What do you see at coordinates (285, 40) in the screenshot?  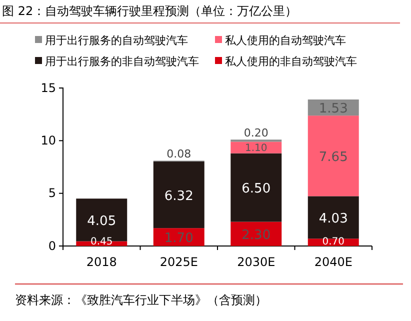 I see `legend-label: 私人使用的自动驾驶汽车` at bounding box center [285, 40].